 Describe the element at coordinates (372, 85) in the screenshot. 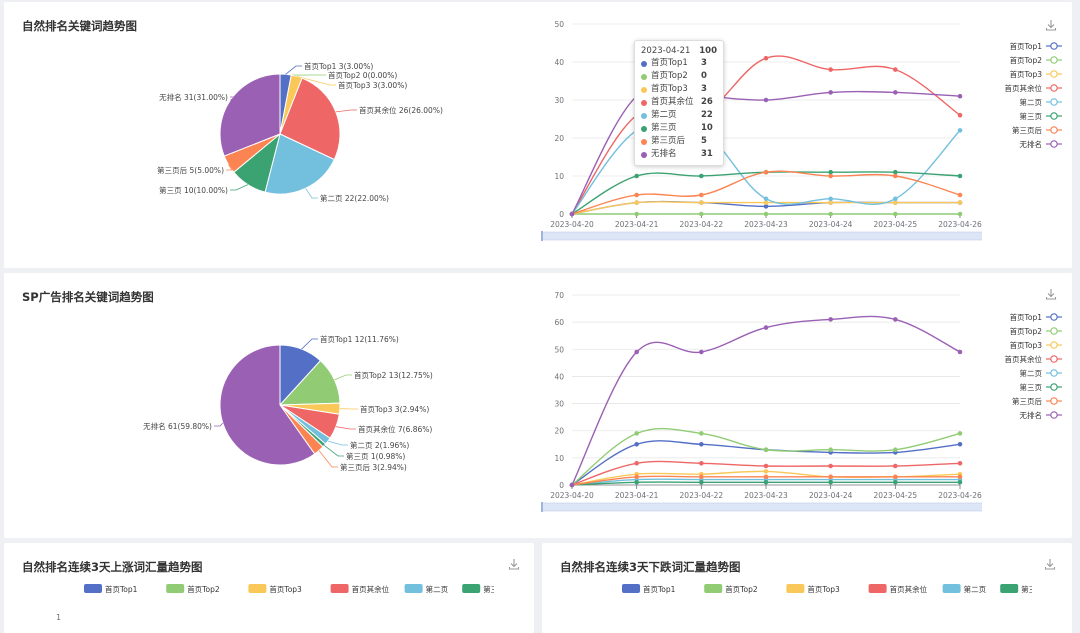

I see `pie-slice-label: 首页Top3 3(3.00%)` at that location.